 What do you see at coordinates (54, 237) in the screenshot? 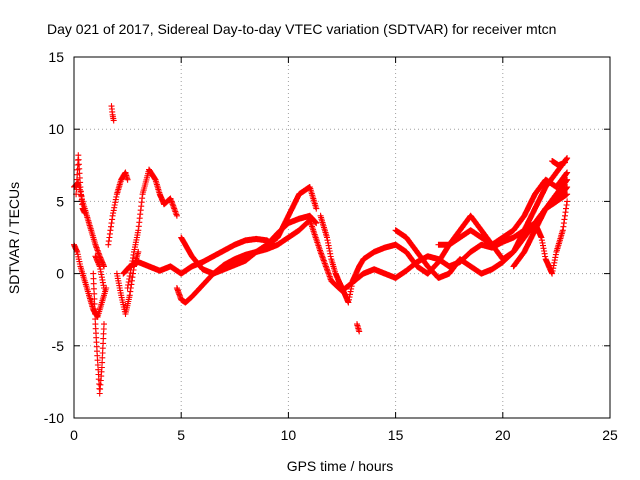
I see `y-tick-labels: -10 -5 0 5 10 15` at bounding box center [54, 237].